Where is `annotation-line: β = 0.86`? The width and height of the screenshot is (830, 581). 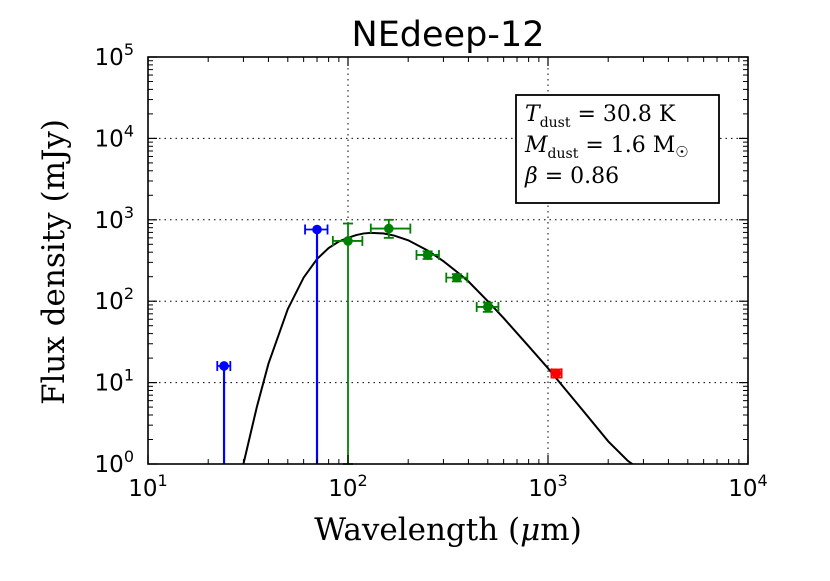 annotation-line: β = 0.86 is located at coordinates (571, 176).